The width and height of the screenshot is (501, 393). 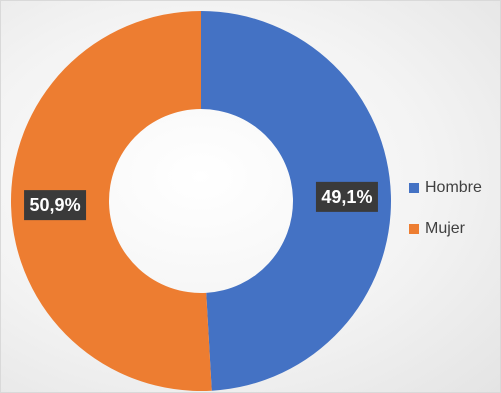 What do you see at coordinates (414, 229) in the screenshot?
I see `legend-swatch-mujer` at bounding box center [414, 229].